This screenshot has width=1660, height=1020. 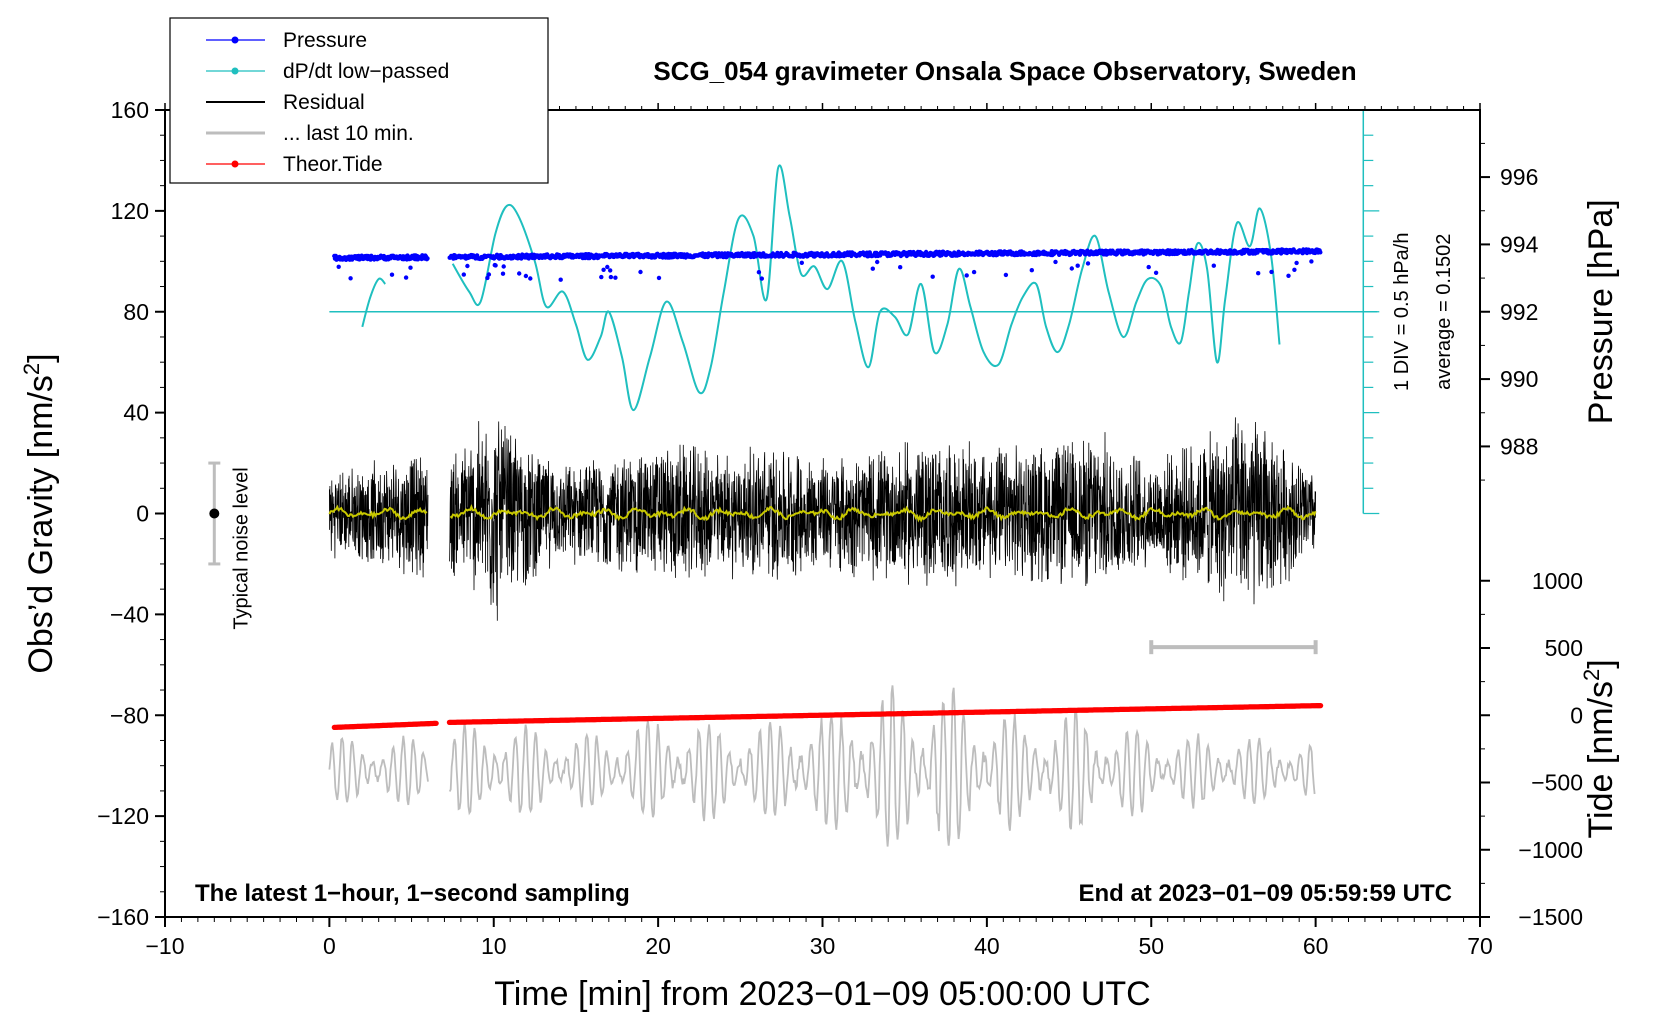 I want to click on y-tick-label: 0, so click(x=142, y=514).